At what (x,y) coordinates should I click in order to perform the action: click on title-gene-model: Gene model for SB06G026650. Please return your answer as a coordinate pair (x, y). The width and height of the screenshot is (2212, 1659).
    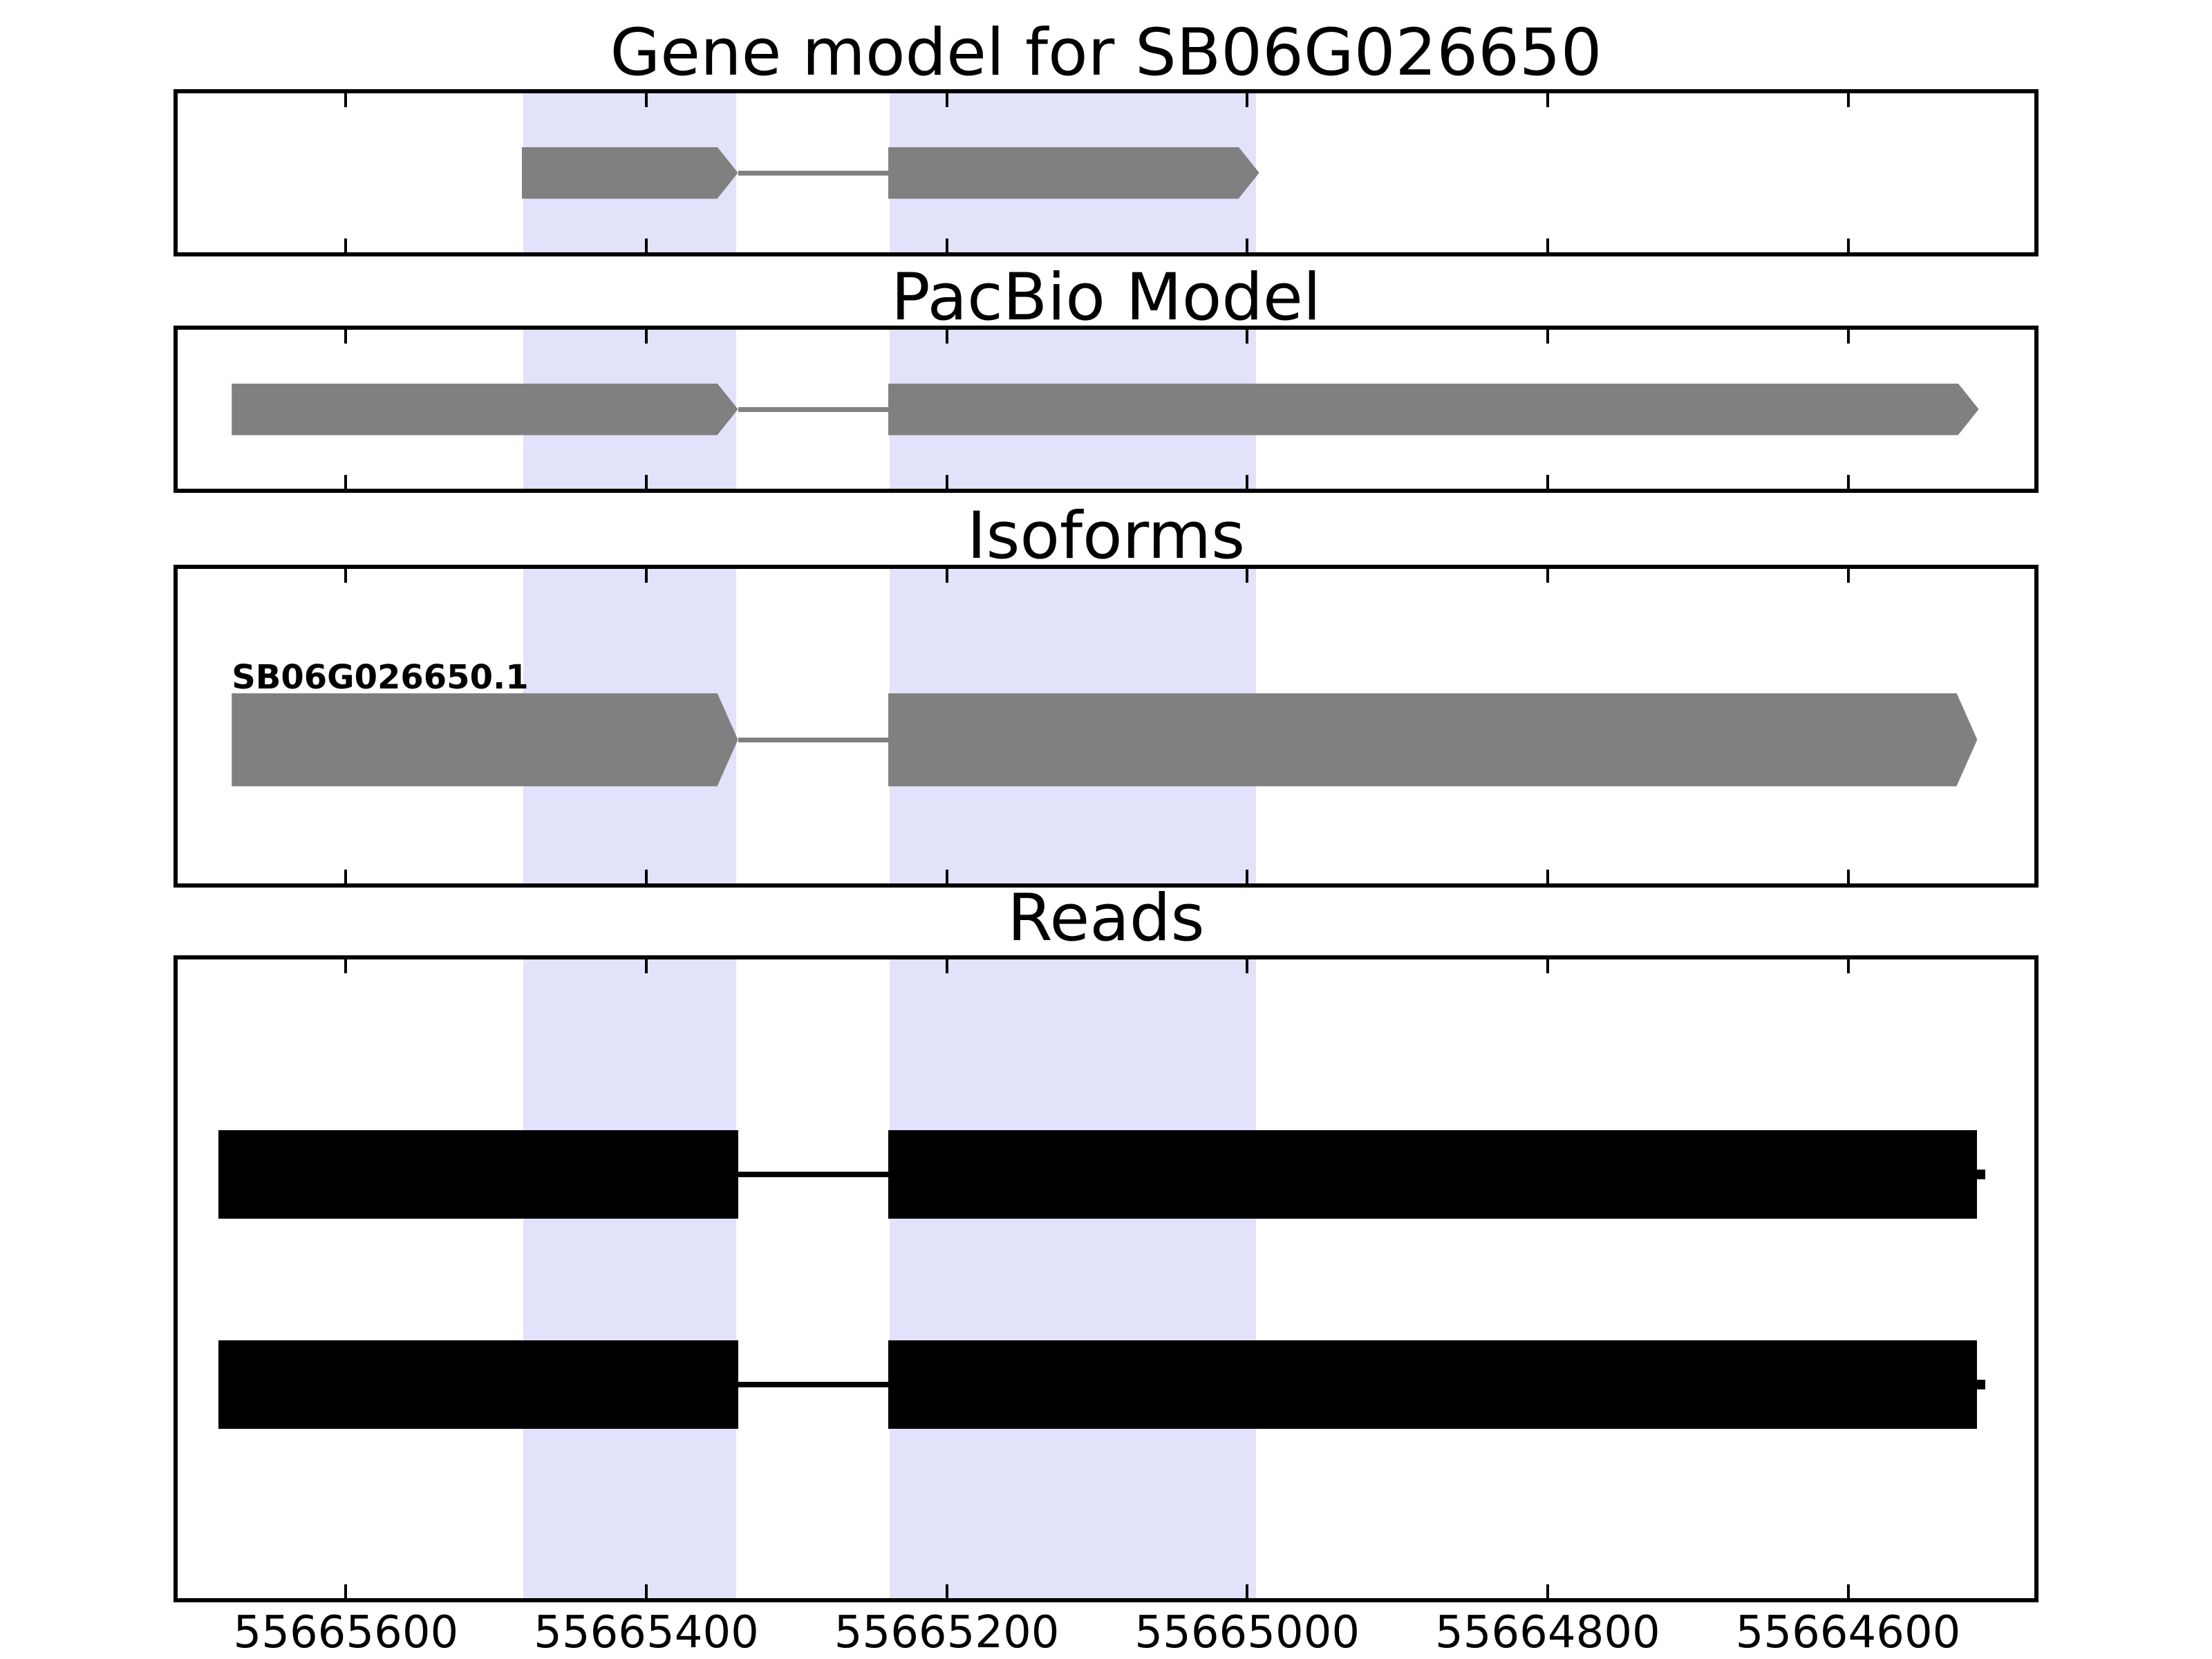
    Looking at the image, I should click on (1106, 53).